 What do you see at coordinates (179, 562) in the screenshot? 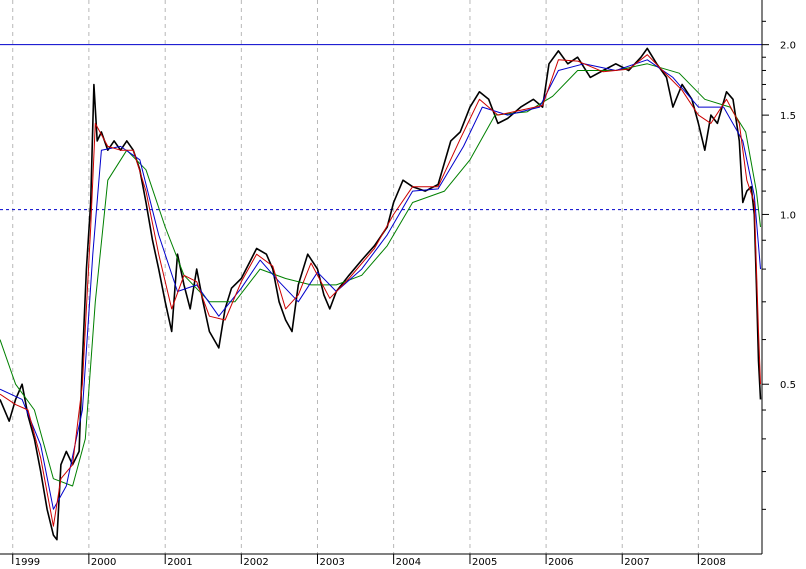
I see `x-tick-label-2001: 2001` at bounding box center [179, 562].